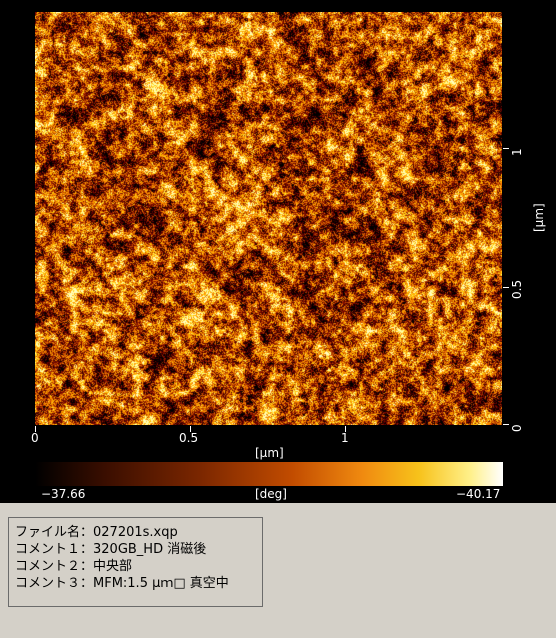  What do you see at coordinates (111, 549) in the screenshot?
I see `comment-1-line: コメント１：320GB_HD 消磁後` at bounding box center [111, 549].